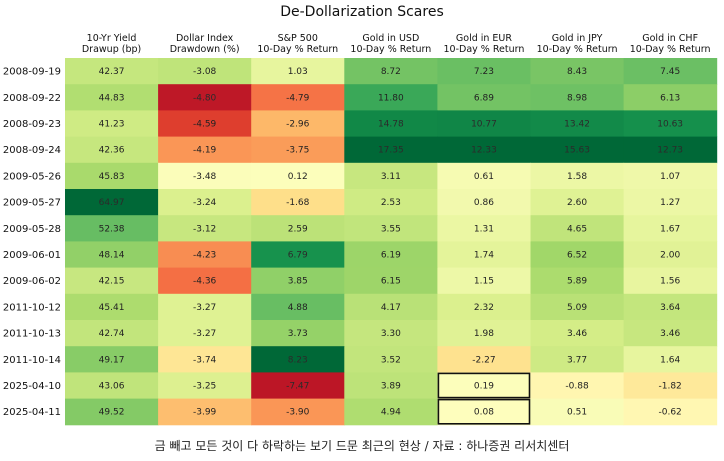  Describe the element at coordinates (205, 98) in the screenshot. I see `cell-value: -4.80` at that location.